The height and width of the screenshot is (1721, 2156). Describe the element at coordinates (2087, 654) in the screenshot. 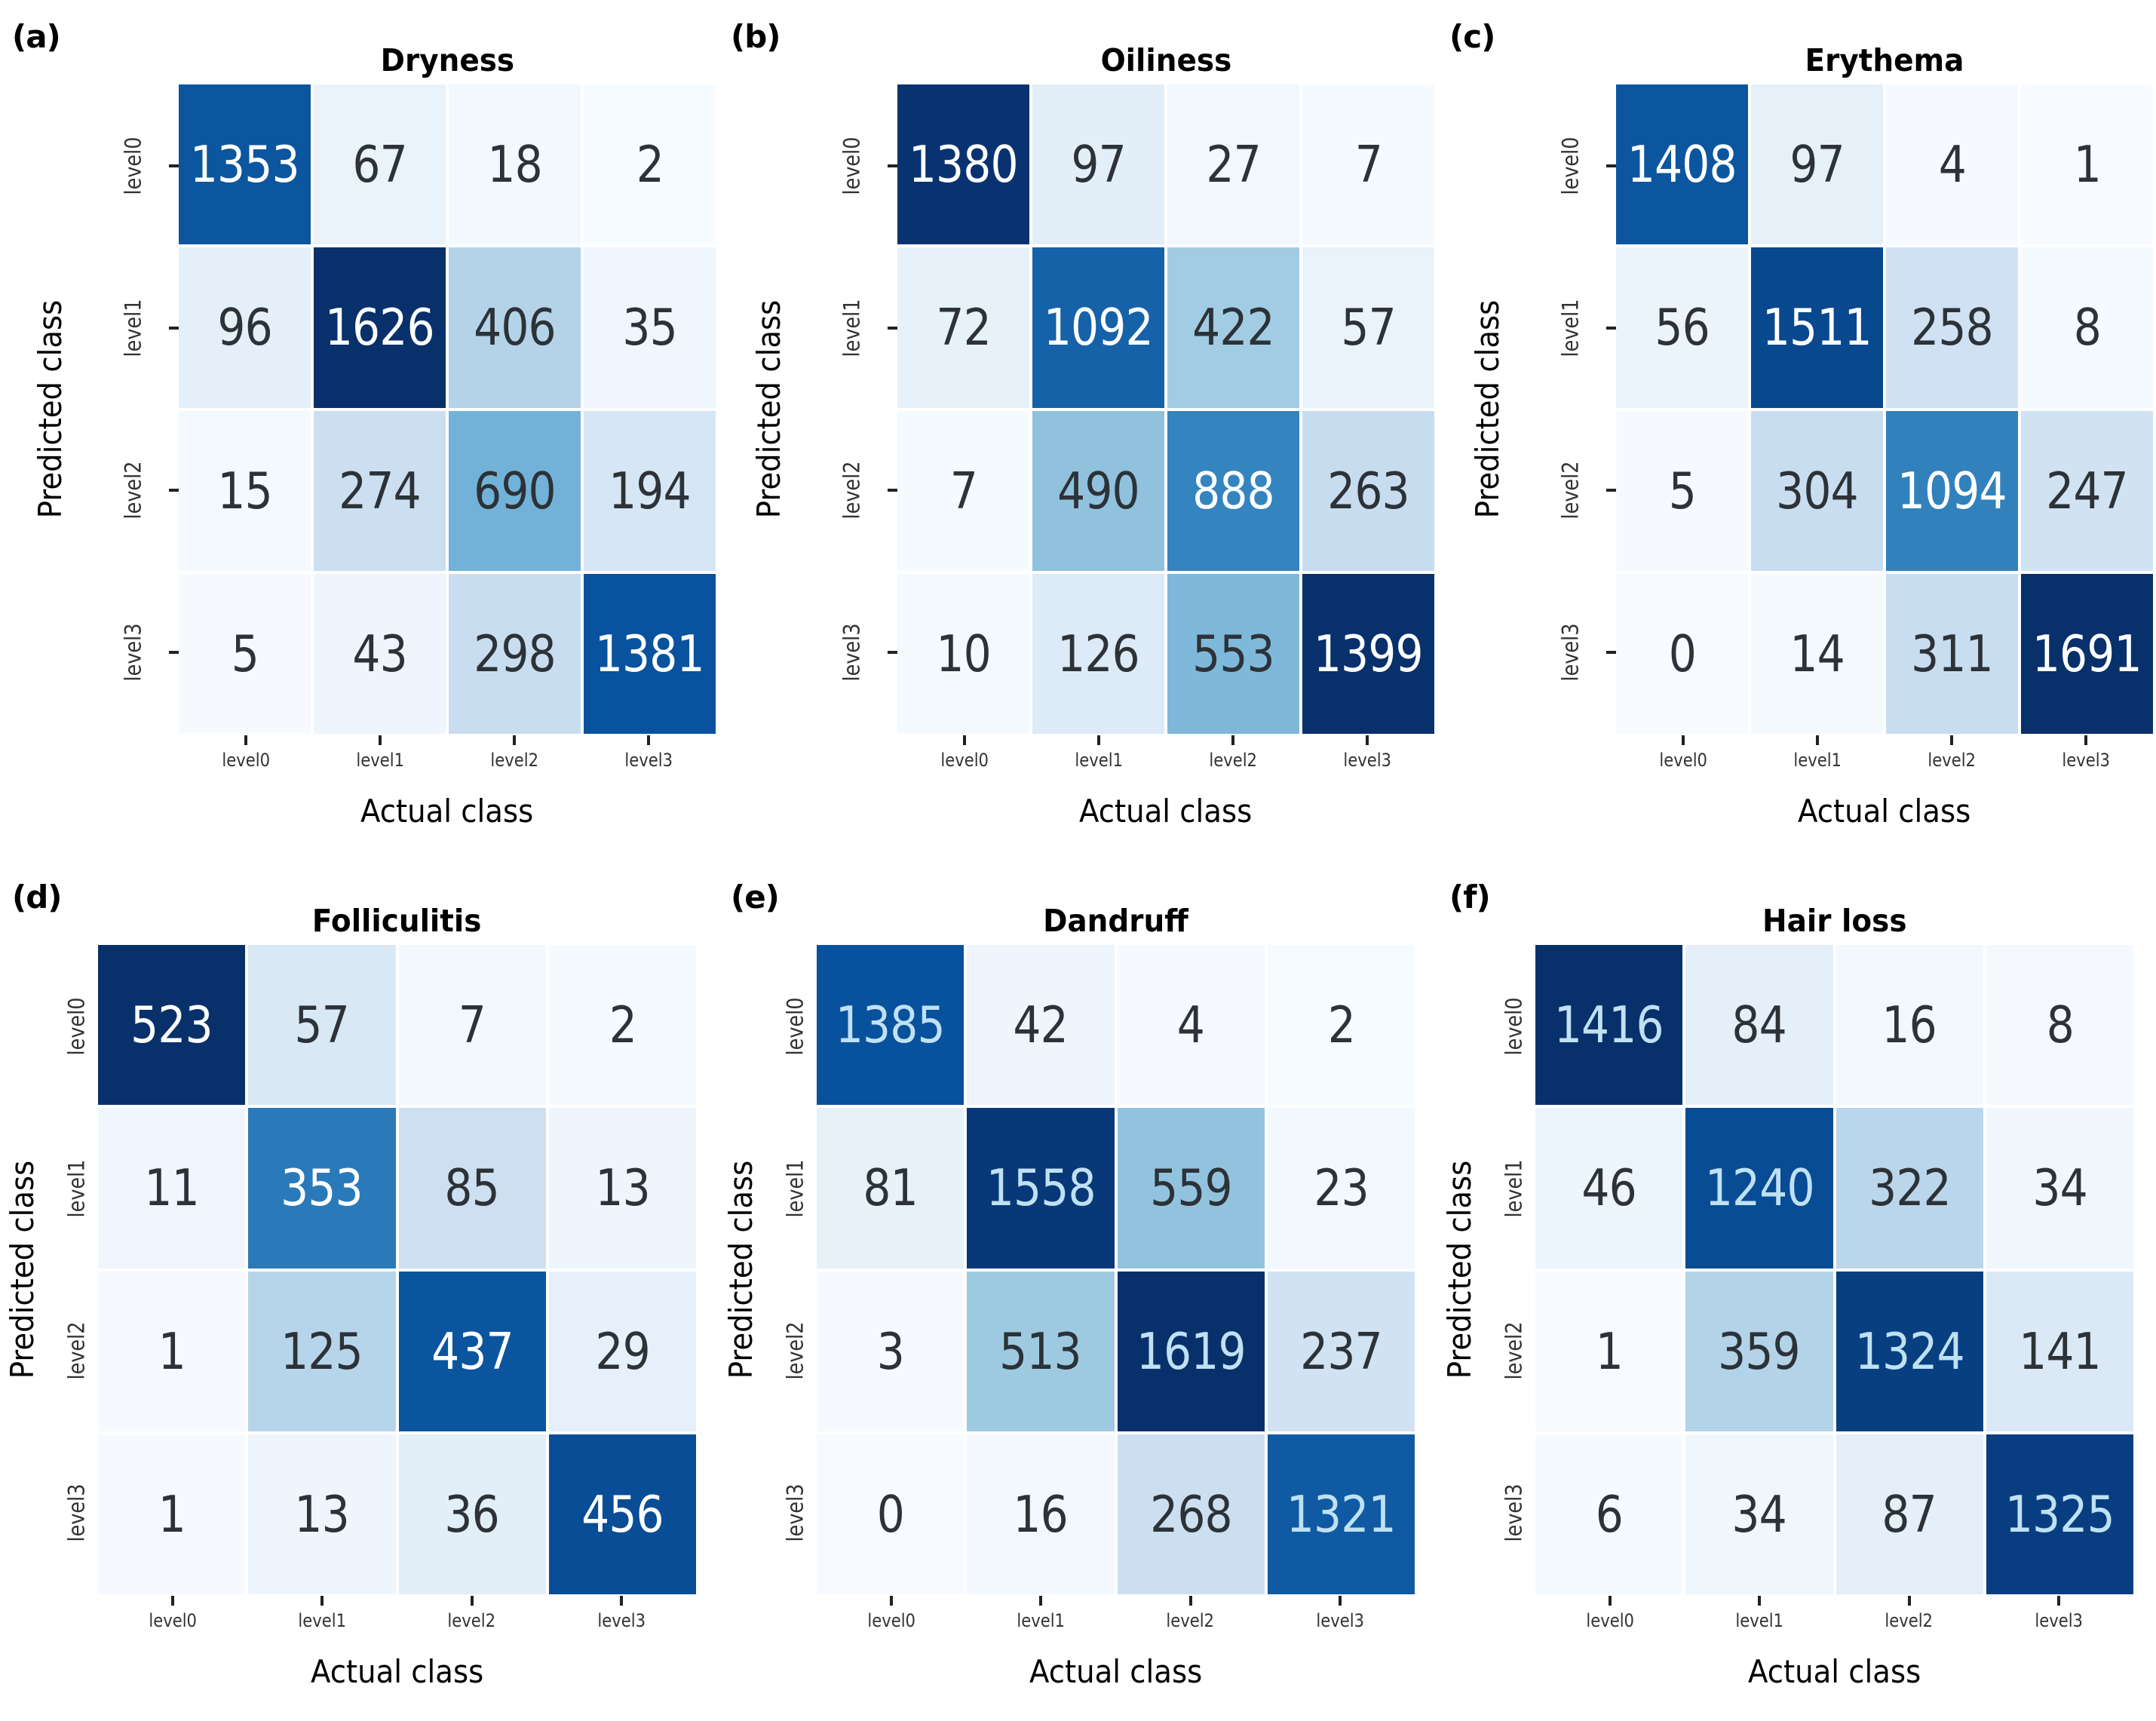

I see `heatmap-cell: 1691` at that location.